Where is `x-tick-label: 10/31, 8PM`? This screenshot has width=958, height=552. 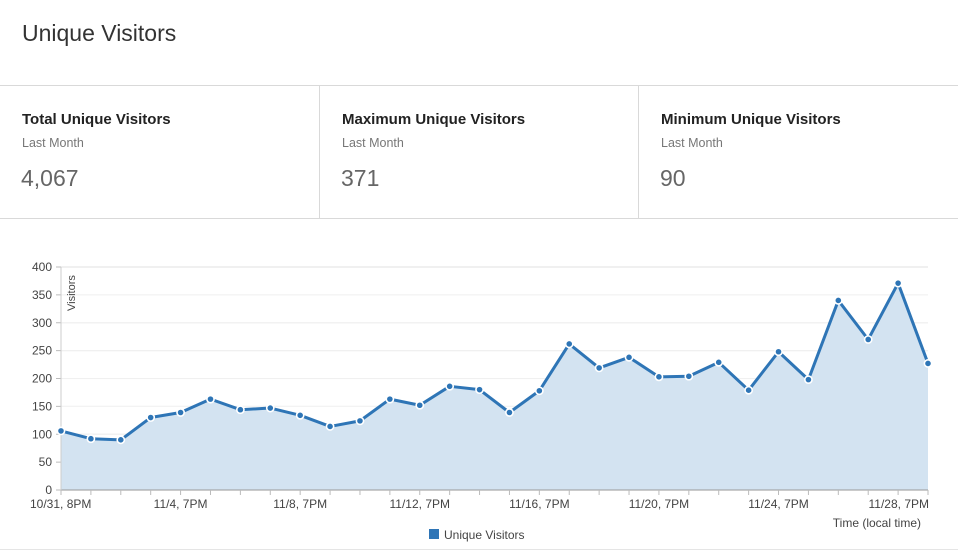
x-tick-label: 10/31, 8PM is located at coordinates (60, 504).